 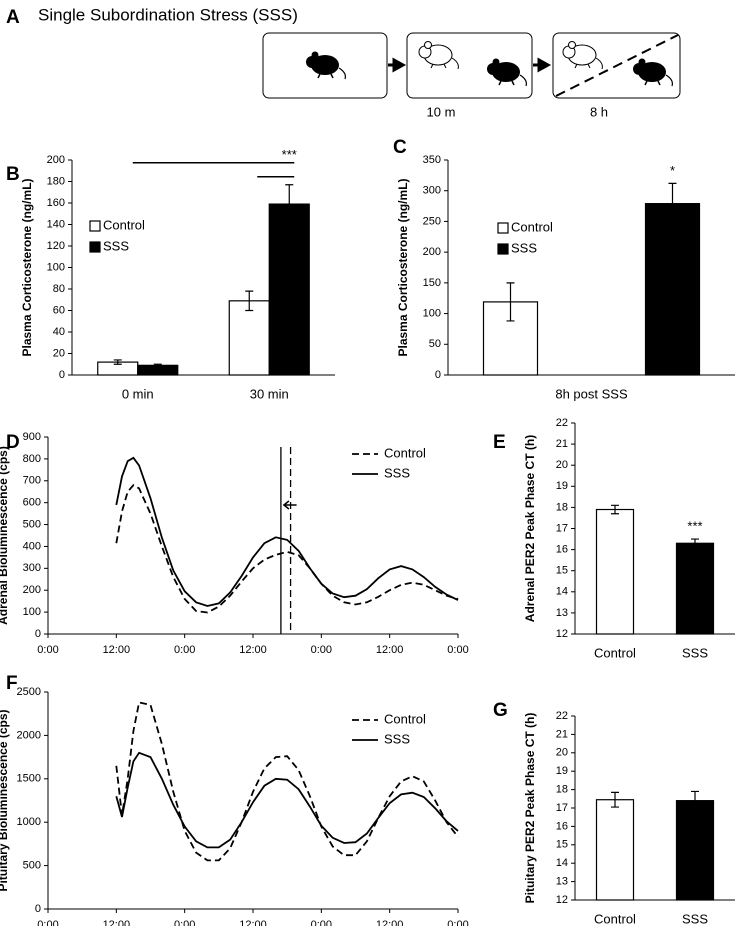 I want to click on x-tick-label: 30 min, so click(x=269, y=393).